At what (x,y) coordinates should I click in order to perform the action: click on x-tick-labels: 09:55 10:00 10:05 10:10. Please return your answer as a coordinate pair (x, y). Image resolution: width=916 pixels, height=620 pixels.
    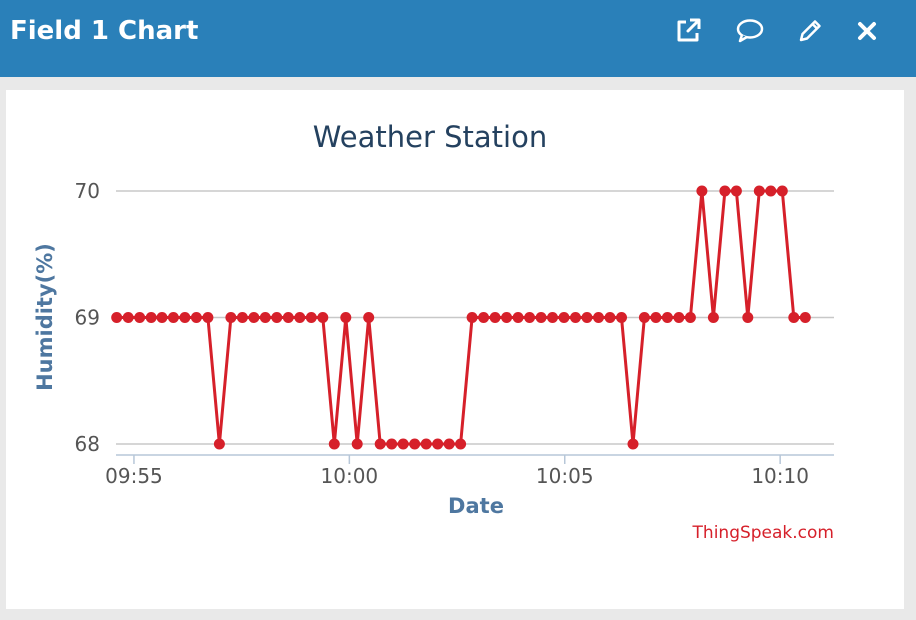
    Looking at the image, I should click on (457, 476).